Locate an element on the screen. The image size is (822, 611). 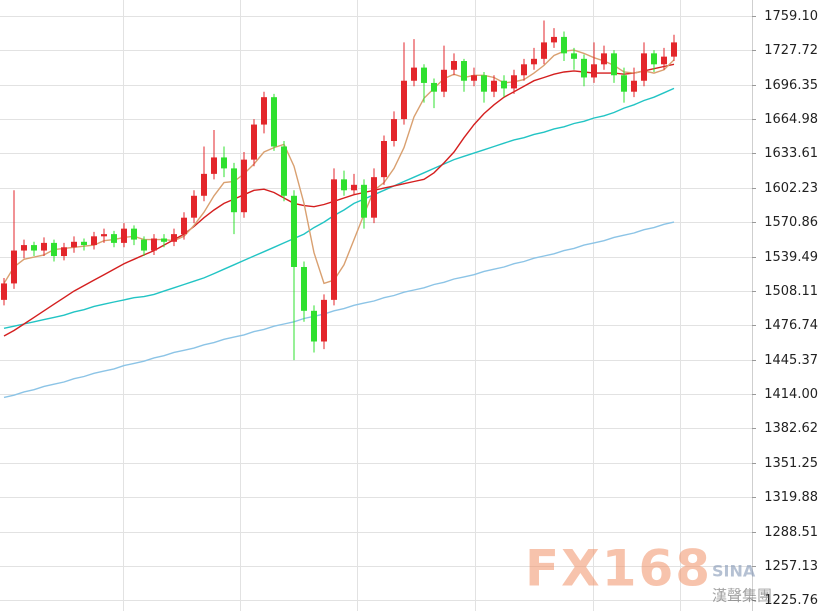
y-tick-label: 1539.49 is located at coordinates (791, 257).